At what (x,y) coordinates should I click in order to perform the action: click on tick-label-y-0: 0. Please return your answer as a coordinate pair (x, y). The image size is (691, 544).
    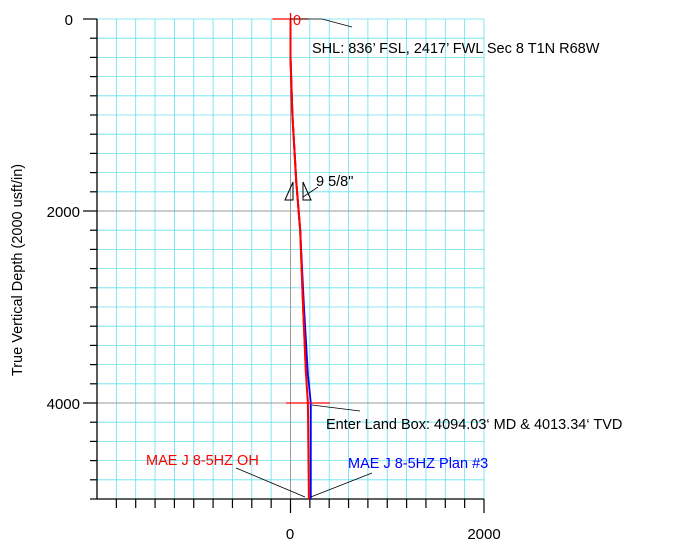
    Looking at the image, I should click on (69, 20).